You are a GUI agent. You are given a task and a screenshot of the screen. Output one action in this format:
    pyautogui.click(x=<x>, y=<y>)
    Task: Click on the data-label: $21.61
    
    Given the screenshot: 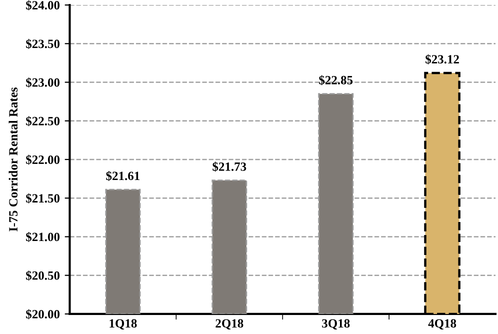 What is the action you would take?
    pyautogui.click(x=123, y=175)
    